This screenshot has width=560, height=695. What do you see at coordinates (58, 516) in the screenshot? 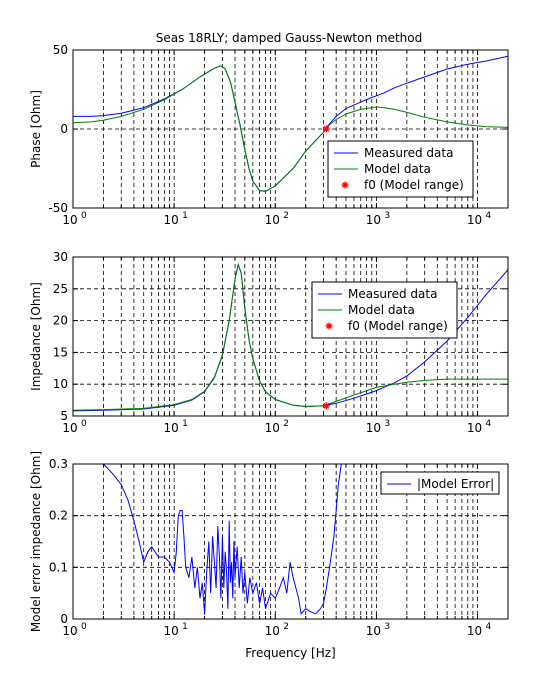
I see `y-tick-label: 0.2` at bounding box center [58, 516].